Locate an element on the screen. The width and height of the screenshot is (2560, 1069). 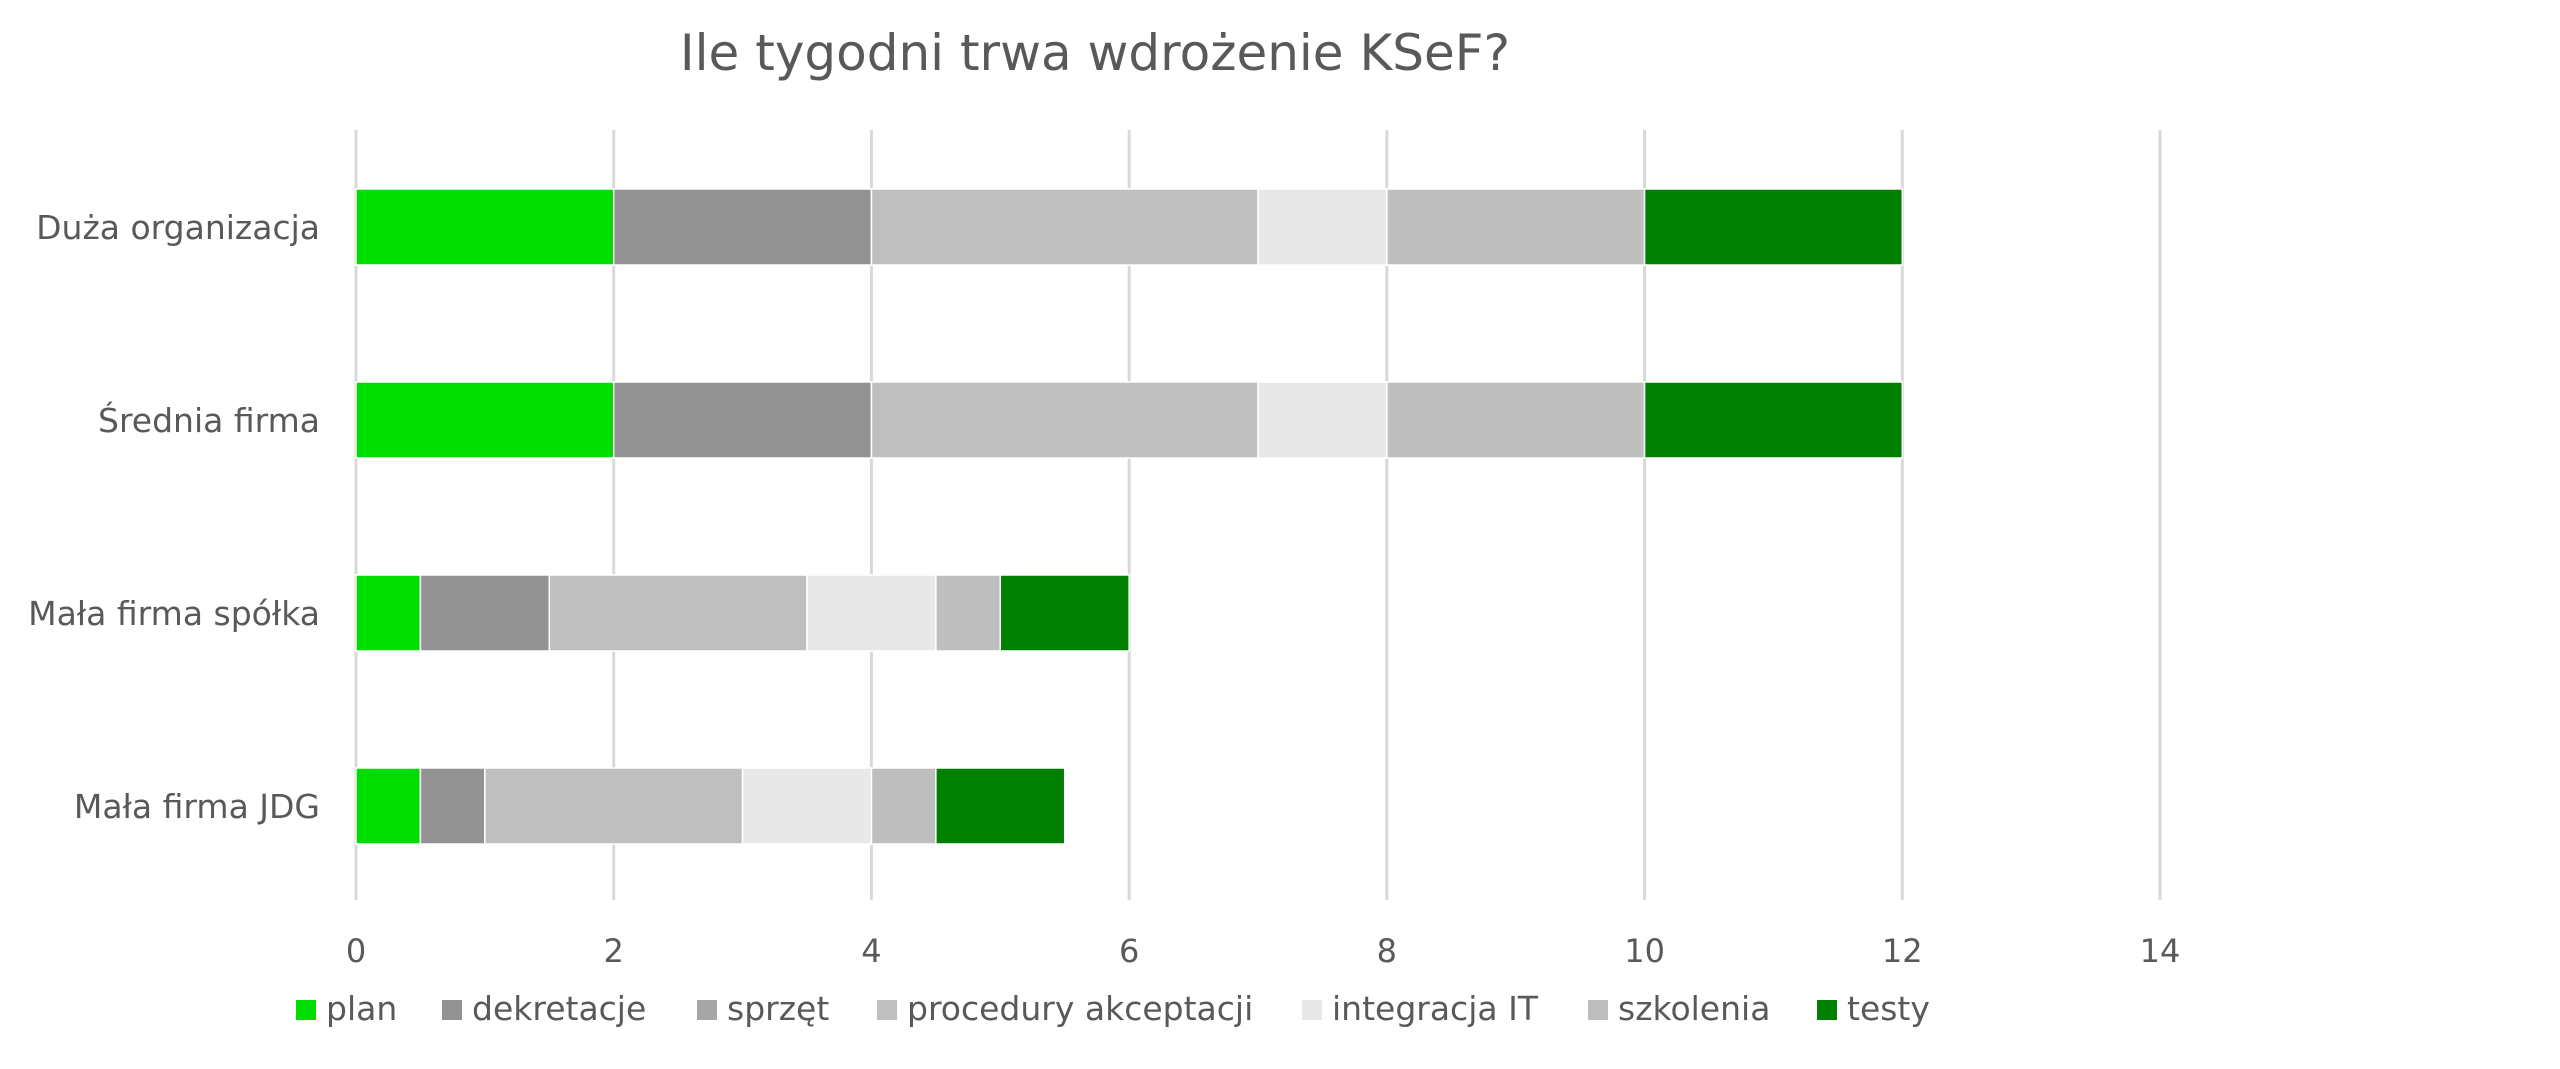
x-tick-label: 0 is located at coordinates (356, 951).